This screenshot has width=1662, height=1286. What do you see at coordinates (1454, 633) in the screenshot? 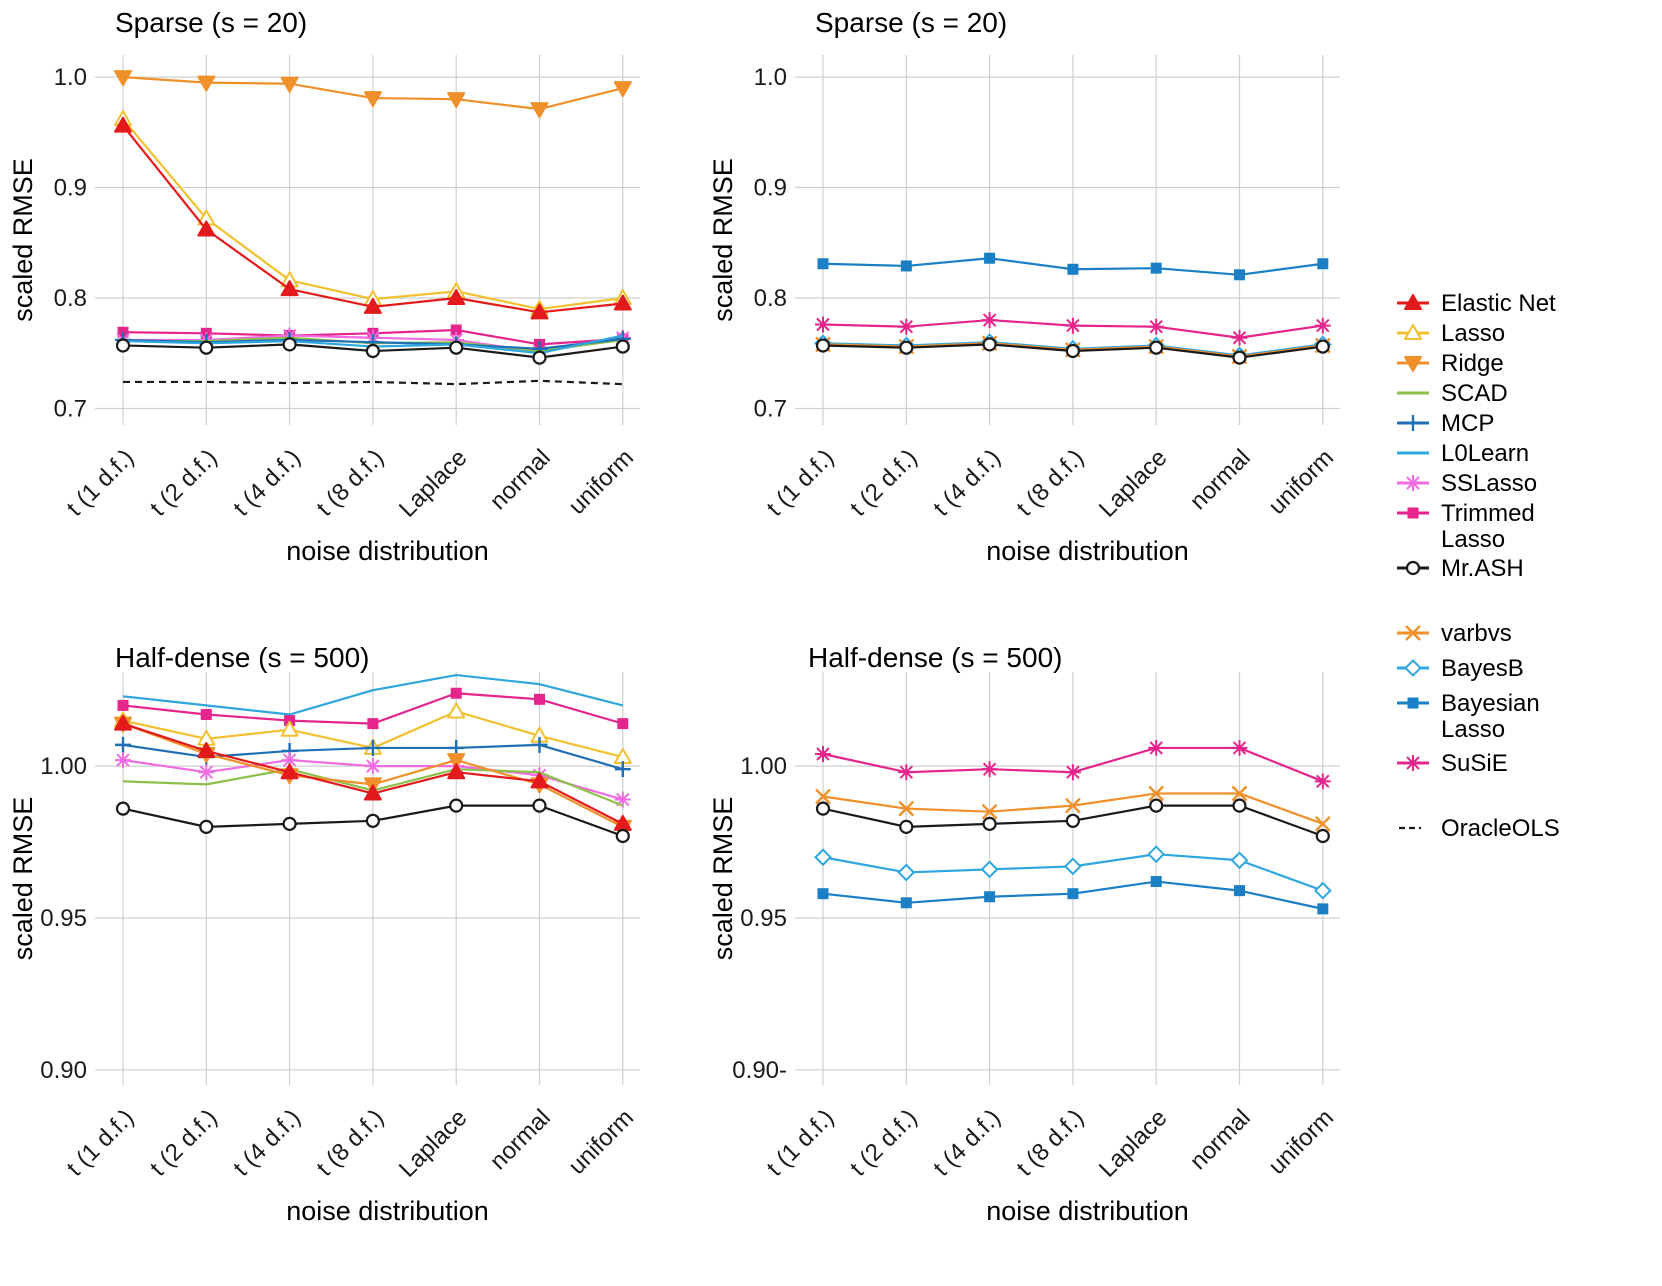
I see `legend-item-varbvs: varbvs` at bounding box center [1454, 633].